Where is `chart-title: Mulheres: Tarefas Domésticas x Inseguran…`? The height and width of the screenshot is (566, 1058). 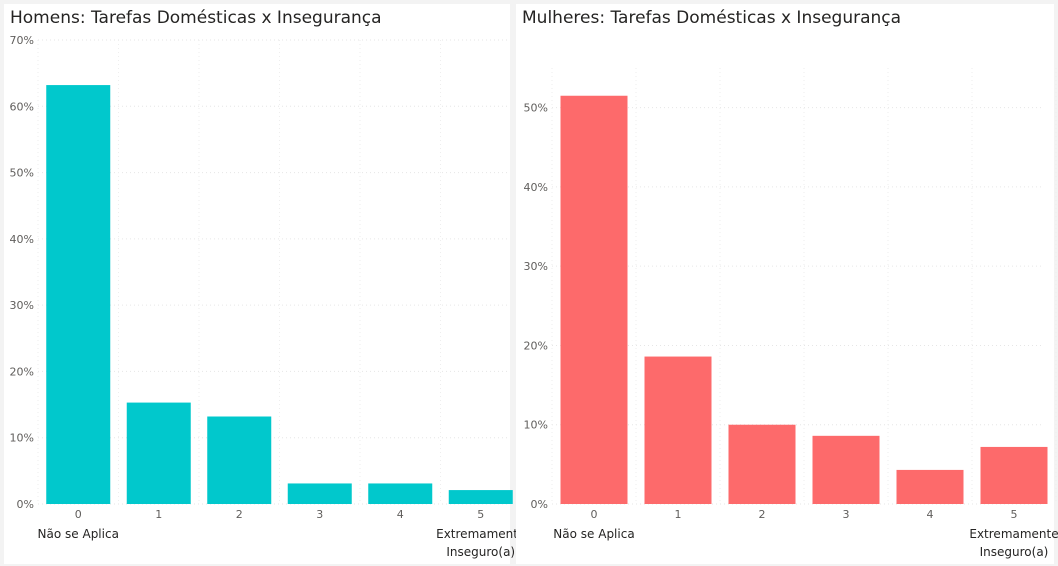 chart-title: Mulheres: Tarefas Domésticas x Inseguran… is located at coordinates (712, 18).